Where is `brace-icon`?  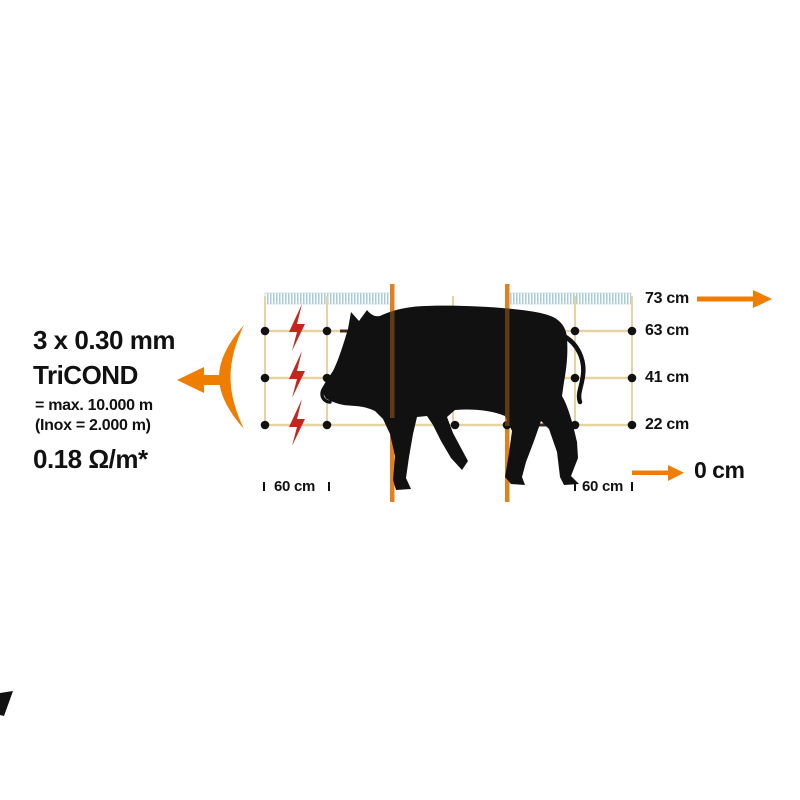
brace-icon is located at coordinates (231, 377).